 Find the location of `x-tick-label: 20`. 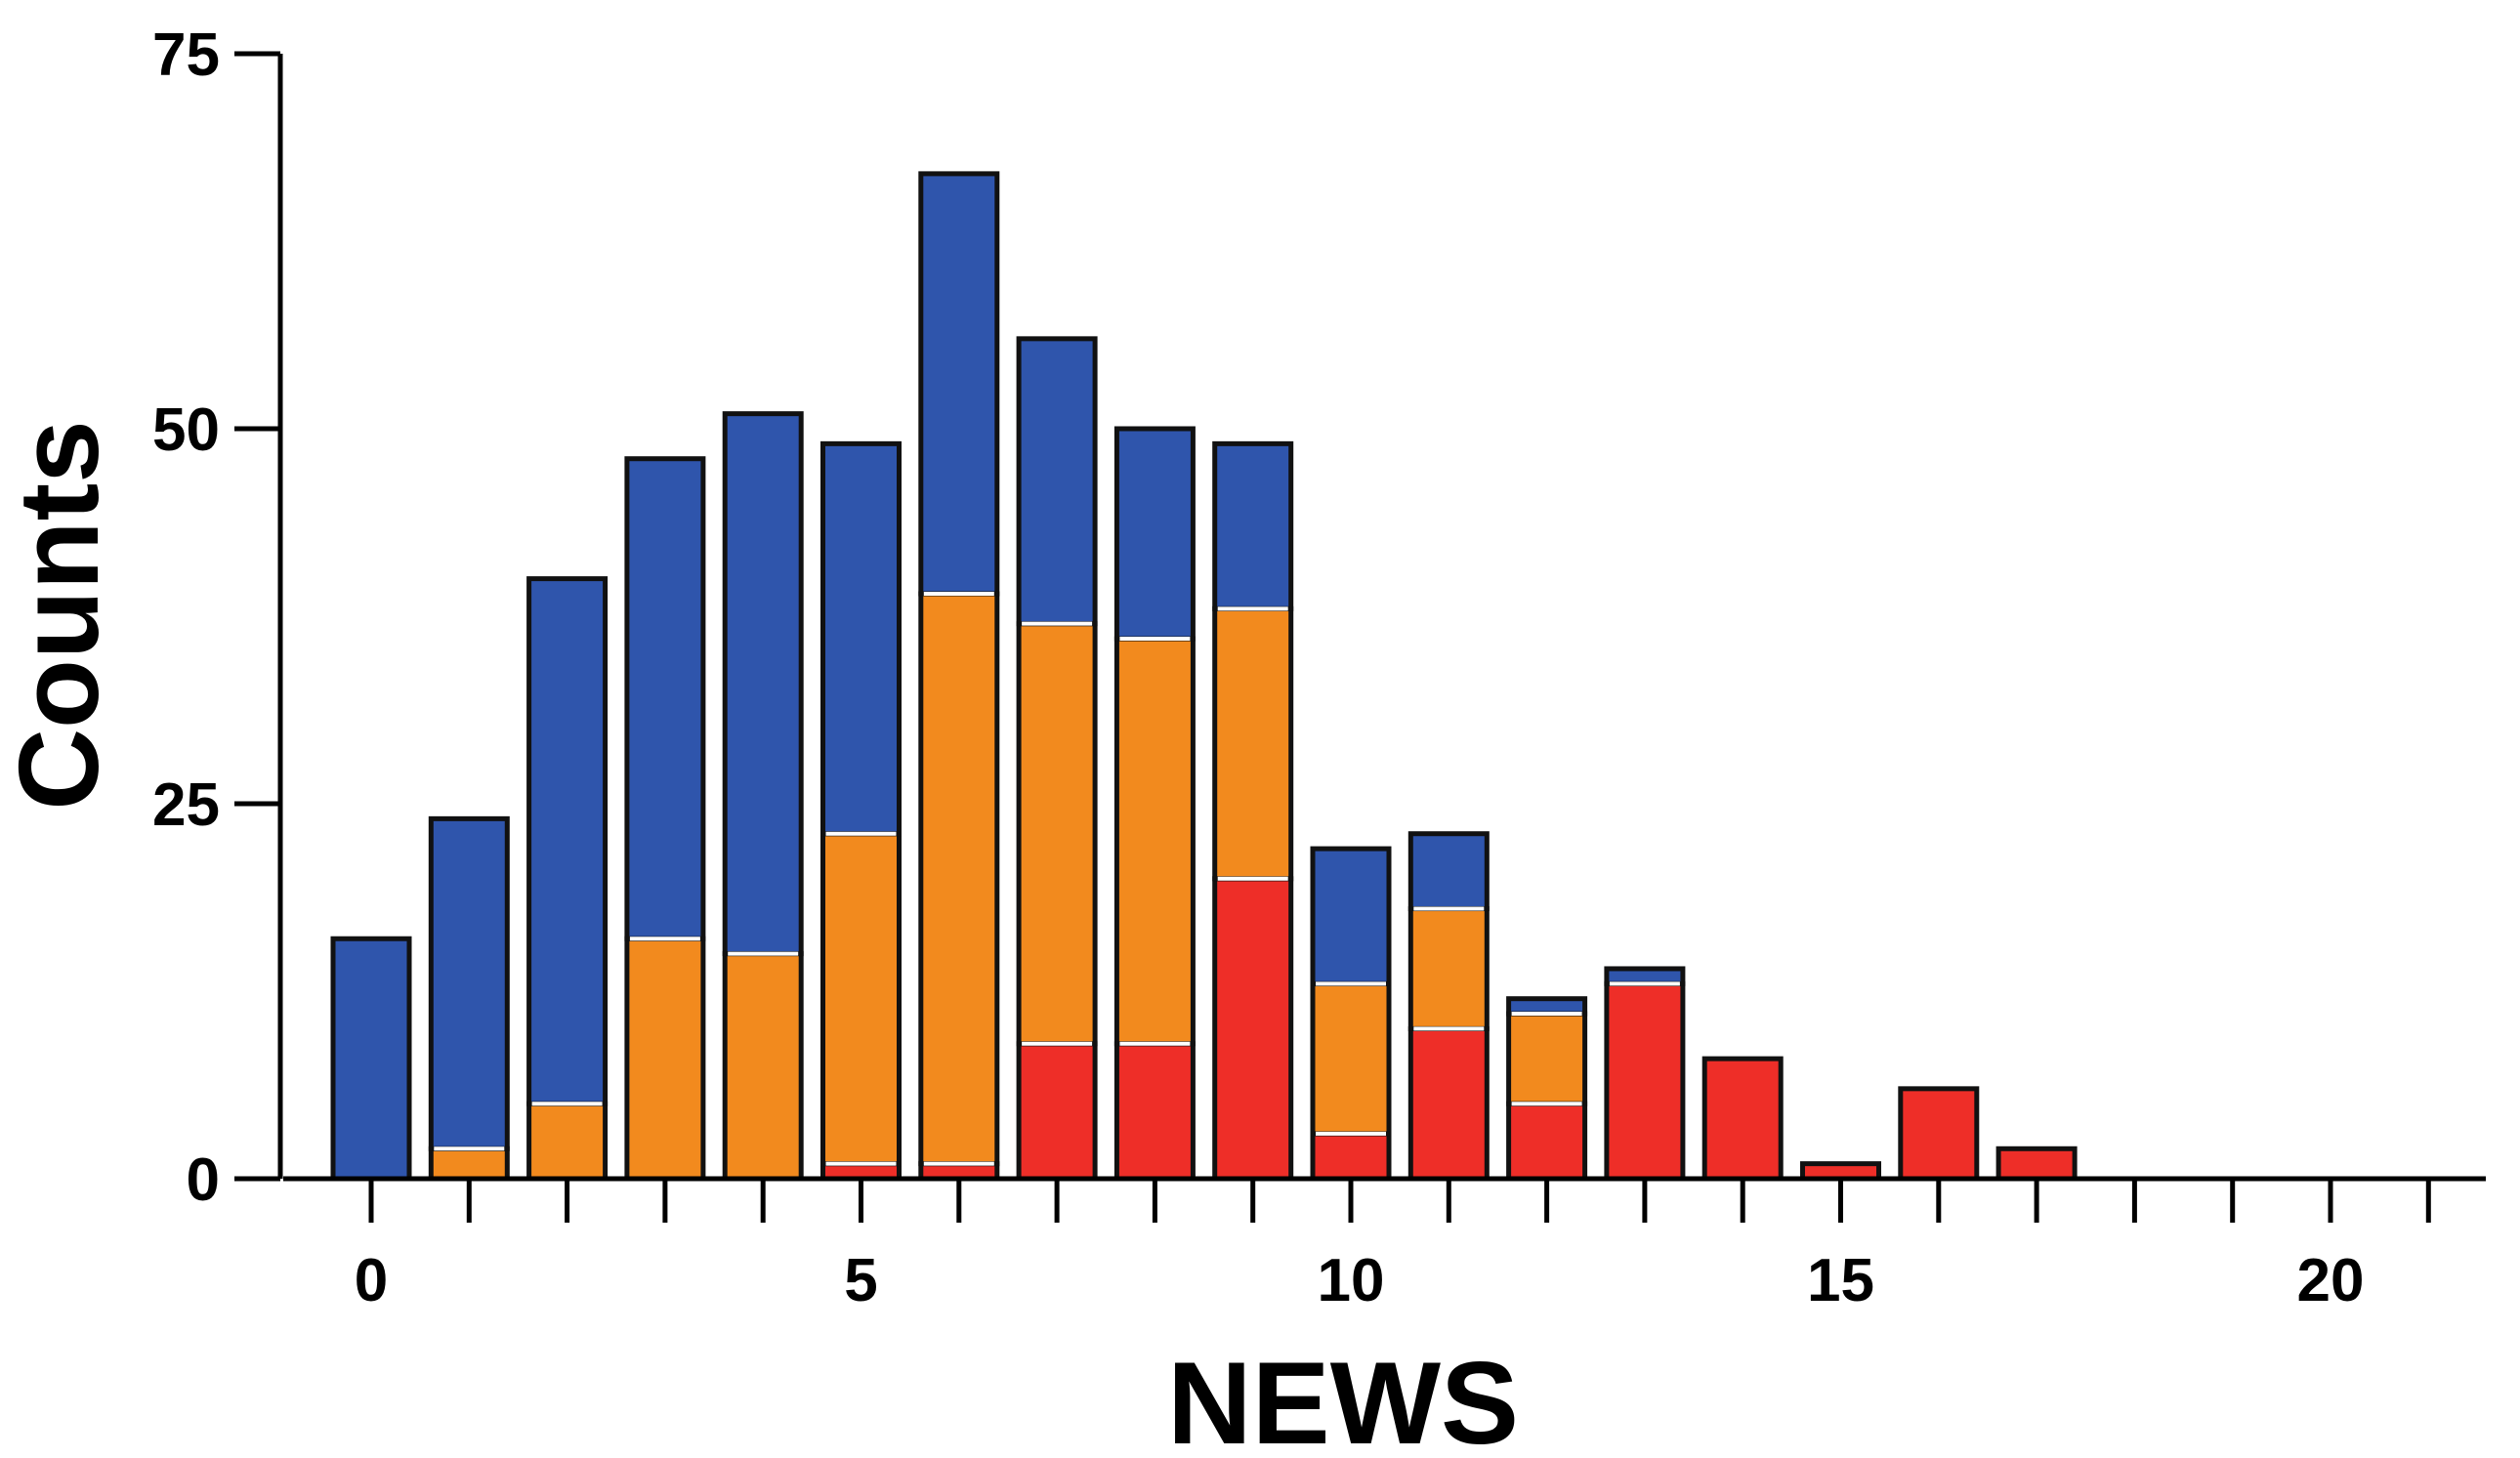

x-tick-label: 20 is located at coordinates (2331, 1280).